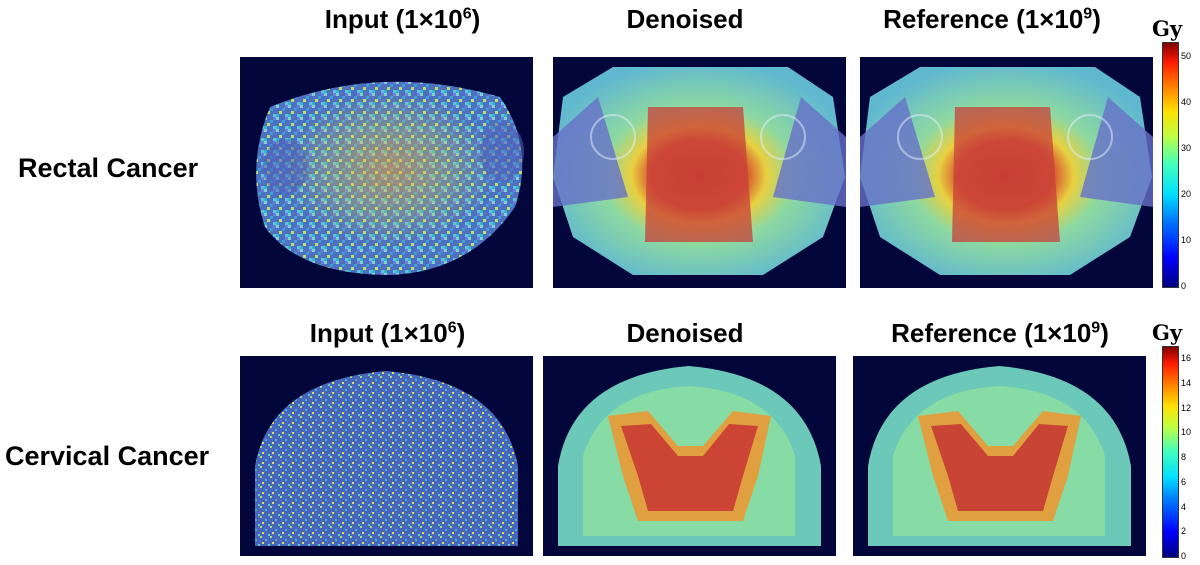 Image resolution: width=1200 pixels, height=565 pixels. Describe the element at coordinates (1186, 55) in the screenshot. I see `colorbar-tick-label: 50` at that location.